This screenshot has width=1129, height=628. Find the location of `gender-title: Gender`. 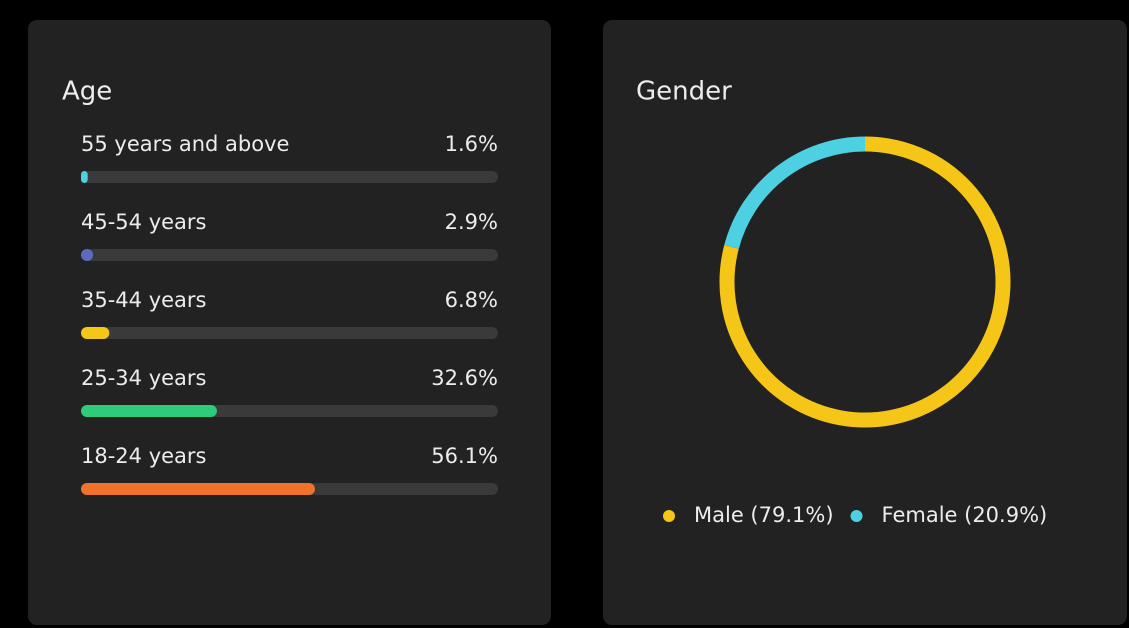

gender-title: Gender is located at coordinates (684, 92).